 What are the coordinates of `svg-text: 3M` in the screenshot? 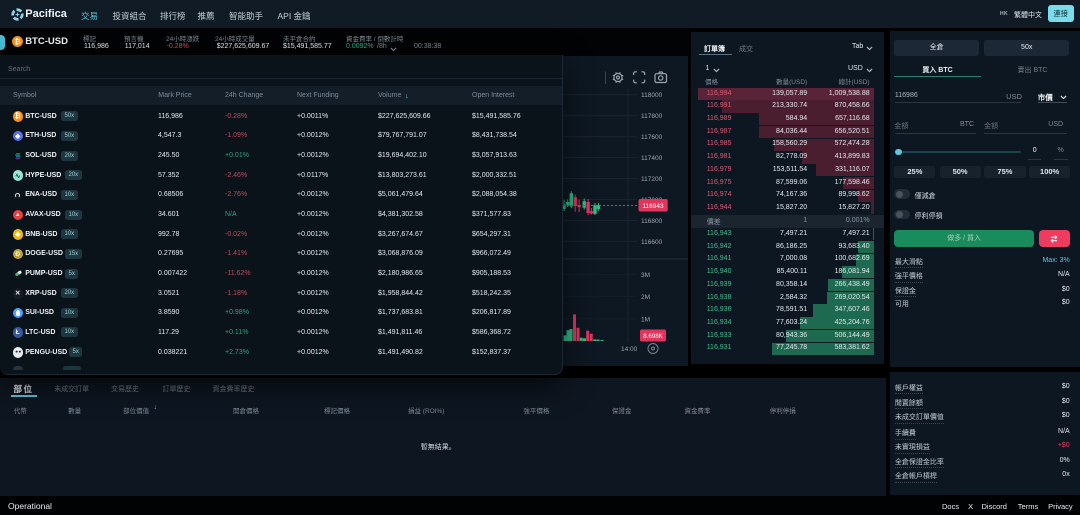 It's located at (645, 275).